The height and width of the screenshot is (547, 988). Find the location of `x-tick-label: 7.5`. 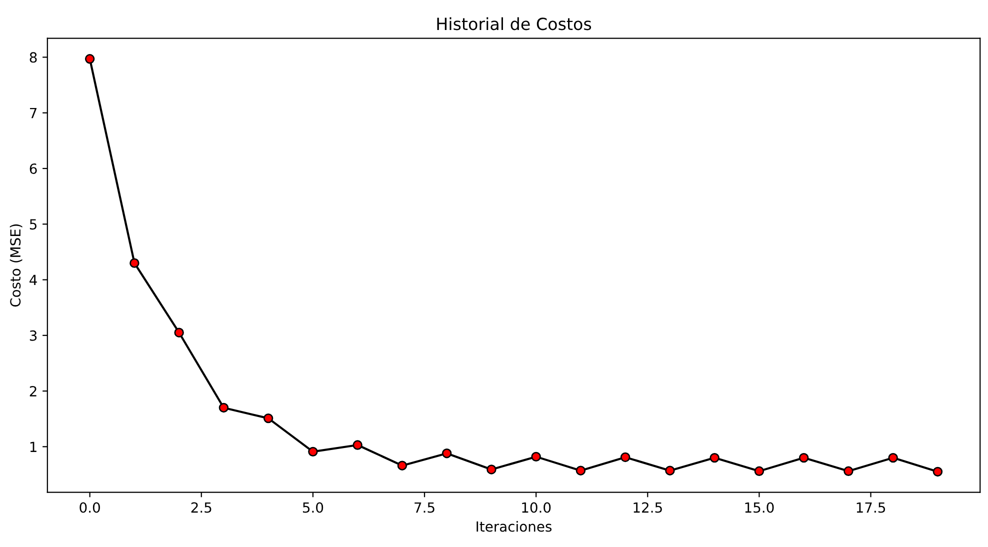

x-tick-label: 7.5 is located at coordinates (424, 507).